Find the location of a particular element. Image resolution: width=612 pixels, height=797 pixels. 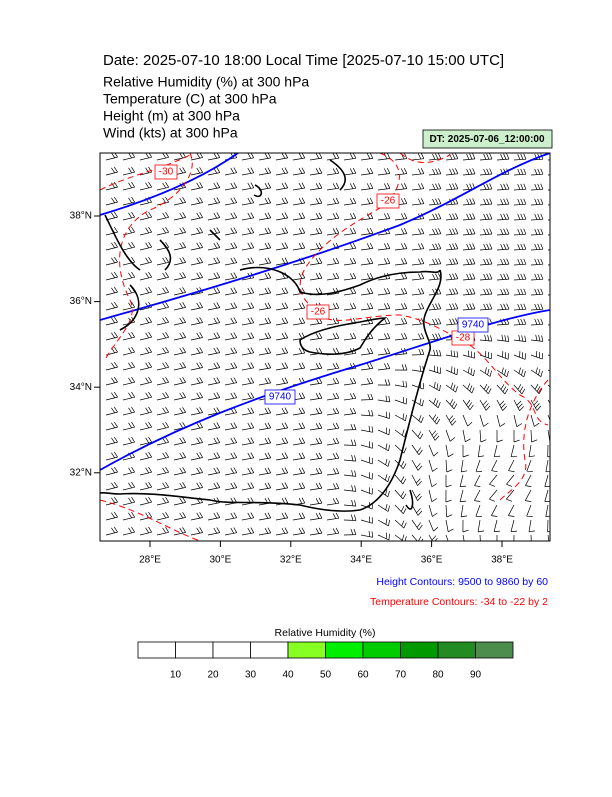

colorbar-box is located at coordinates (381, 650).